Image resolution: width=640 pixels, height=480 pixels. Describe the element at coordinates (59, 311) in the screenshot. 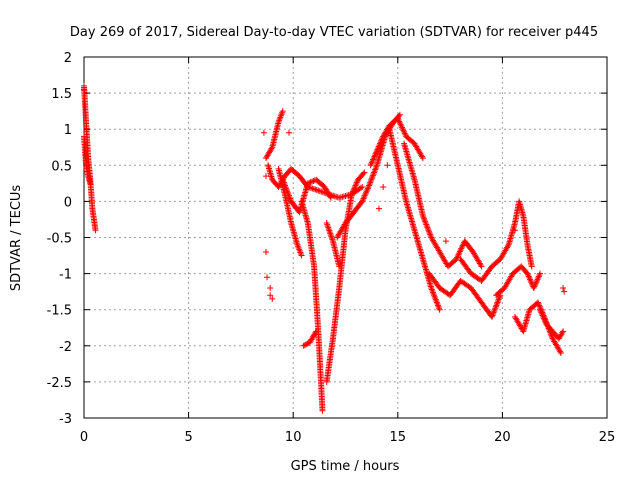

I see `y-tick-label: -1.5` at that location.